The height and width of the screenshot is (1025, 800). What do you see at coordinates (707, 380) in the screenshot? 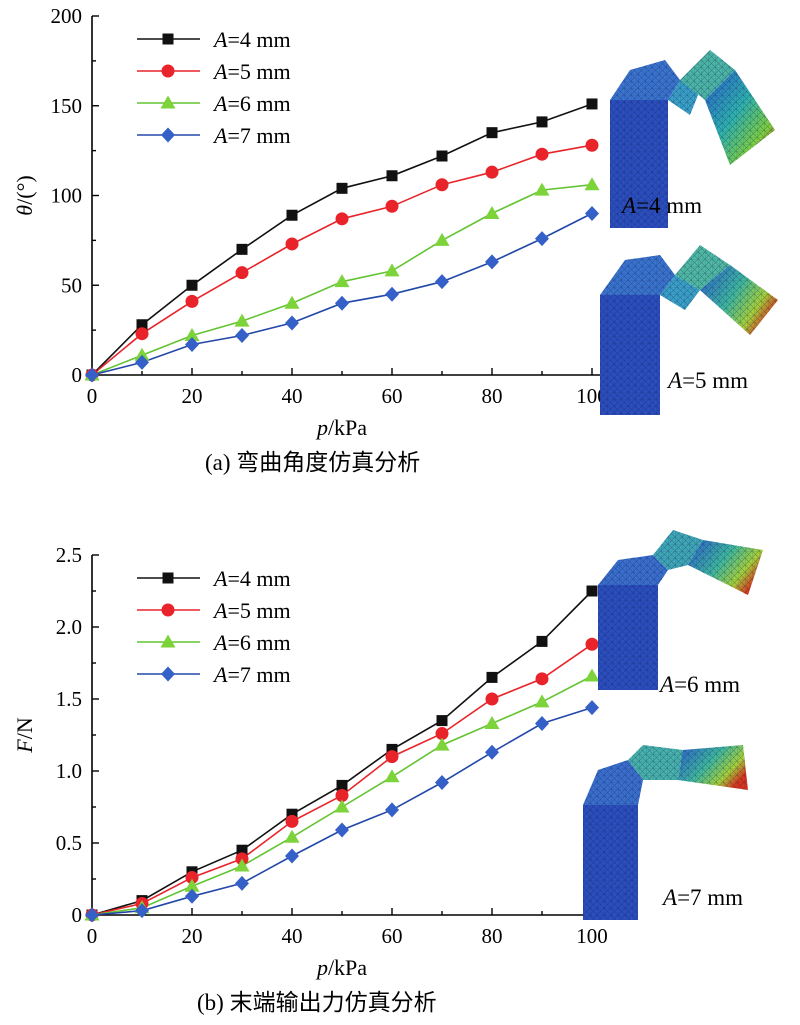
I see `sim-label-a5: A=5 mm` at bounding box center [707, 380].